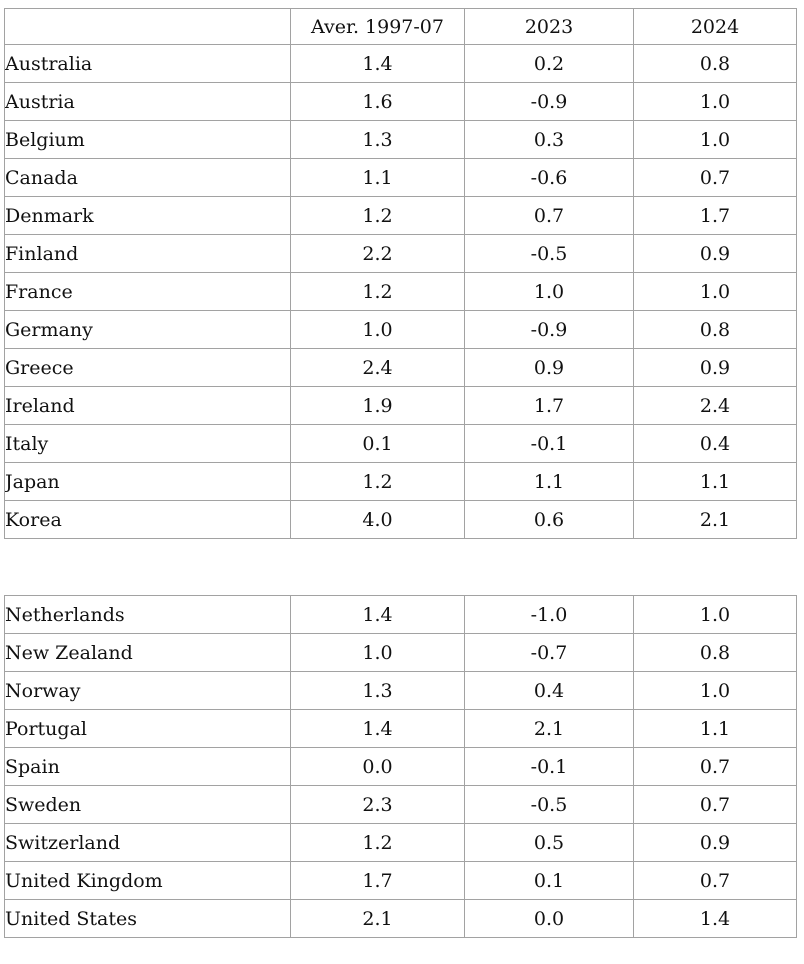  I want to click on country-cell: Italy, so click(147, 443).